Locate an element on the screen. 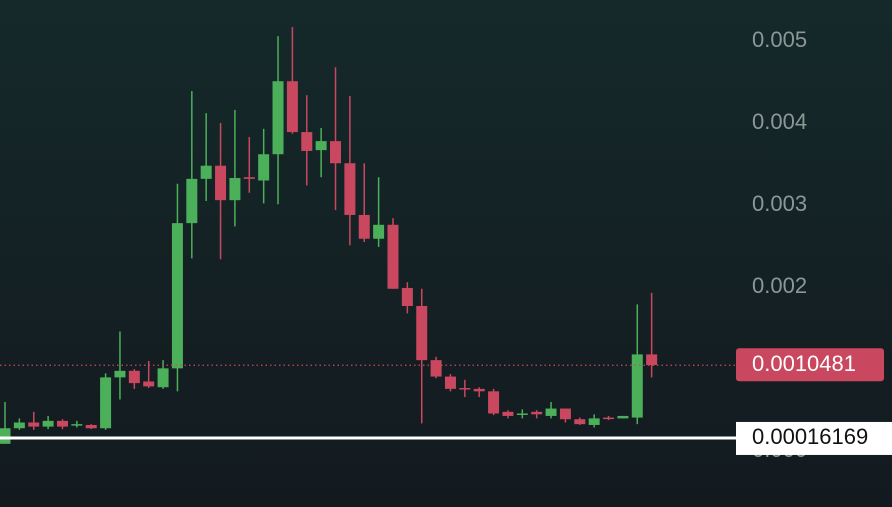 Image resolution: width=892 pixels, height=507 pixels. current-price-box is located at coordinates (810, 365).